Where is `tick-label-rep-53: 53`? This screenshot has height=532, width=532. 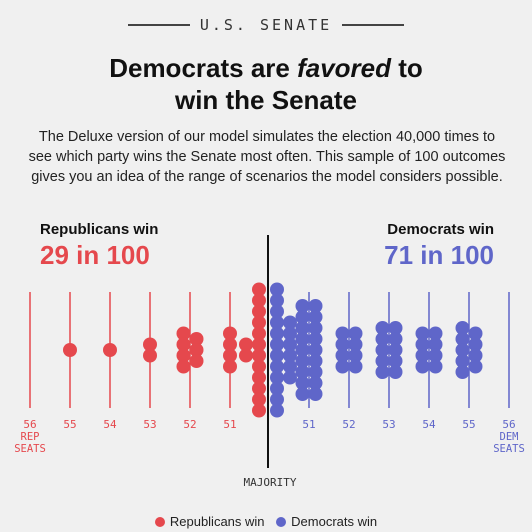 tick-label-rep-53: 53 is located at coordinates (149, 424).